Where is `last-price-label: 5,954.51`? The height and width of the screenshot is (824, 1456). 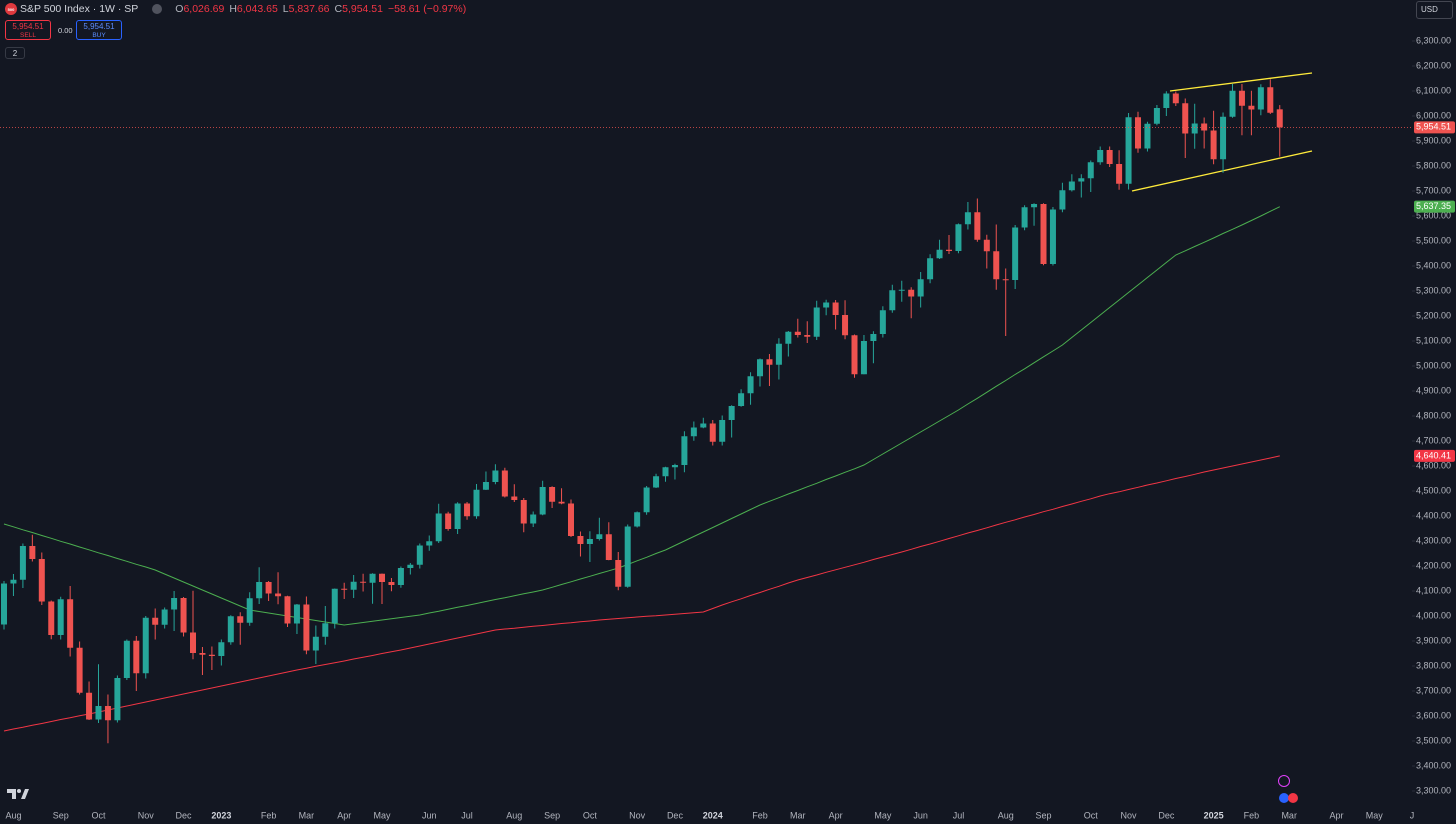 last-price-label: 5,954.51 is located at coordinates (1433, 127).